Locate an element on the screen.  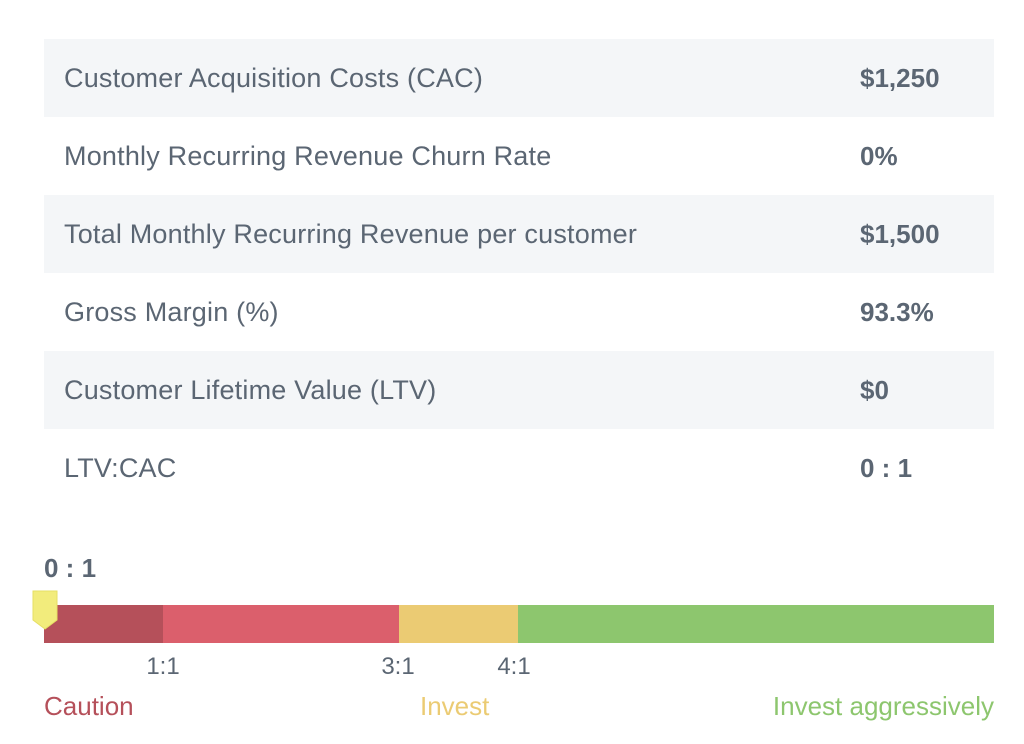
metric-label: LTV:CAC is located at coordinates (120, 467).